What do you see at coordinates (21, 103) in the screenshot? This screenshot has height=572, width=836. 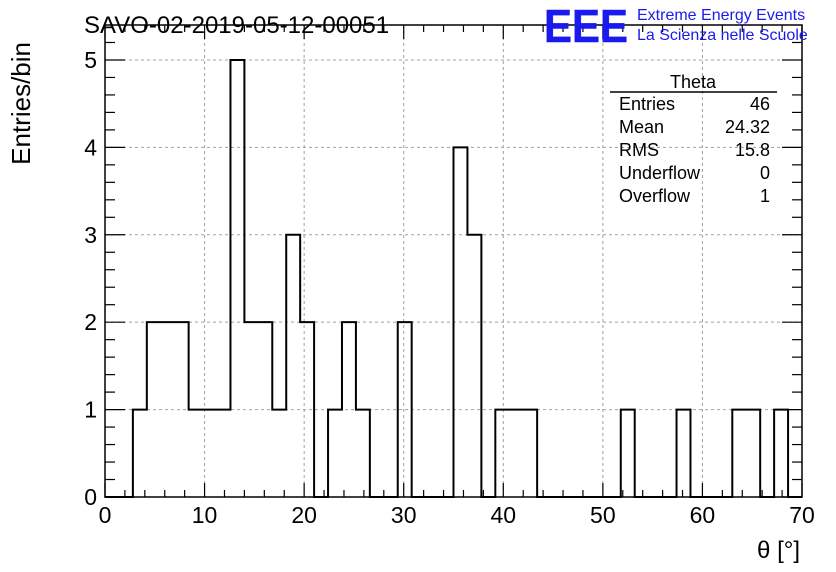 I see `y-axis-label: Entries/bin` at bounding box center [21, 103].